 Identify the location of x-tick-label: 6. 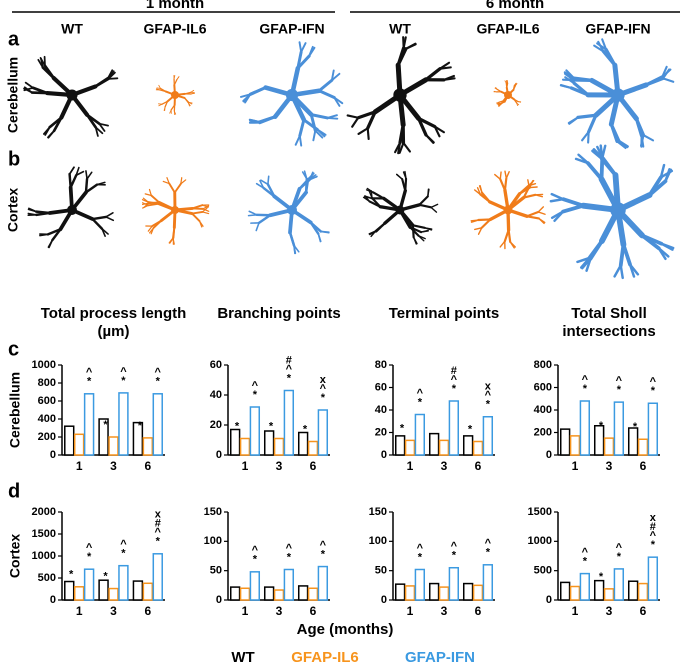
(643, 611).